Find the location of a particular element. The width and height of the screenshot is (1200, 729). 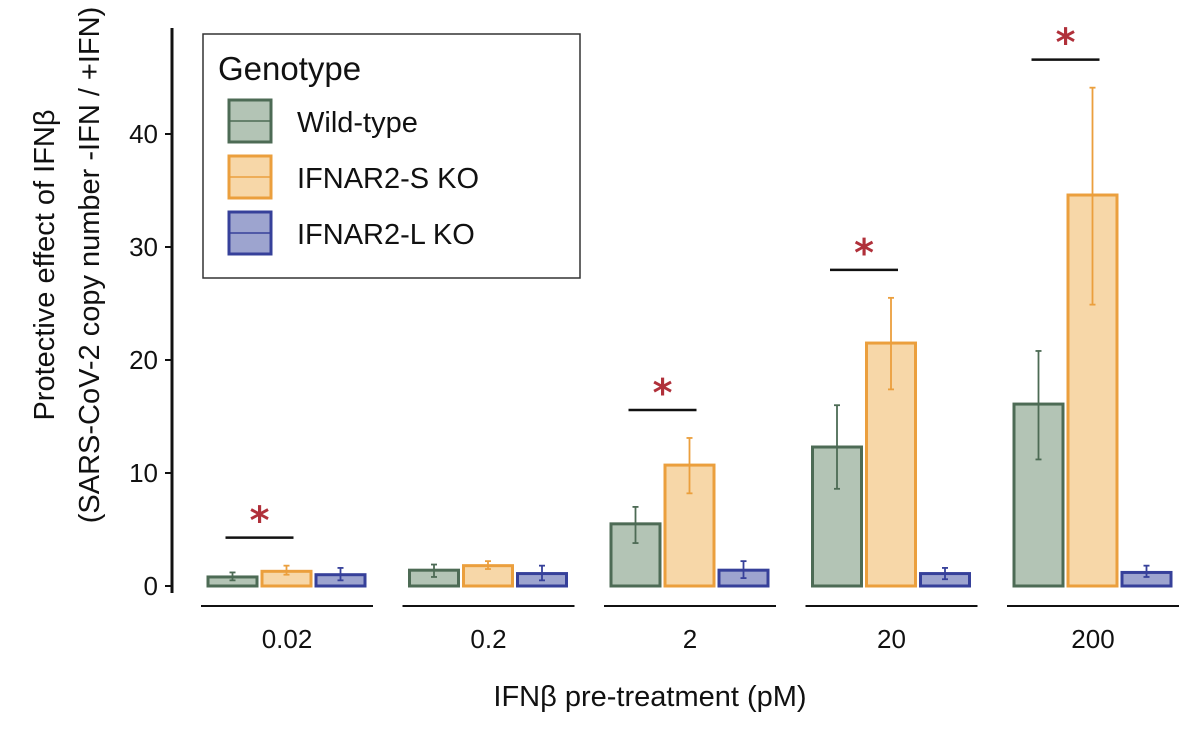

legend-label: IFNAR2-S KO is located at coordinates (388, 179).